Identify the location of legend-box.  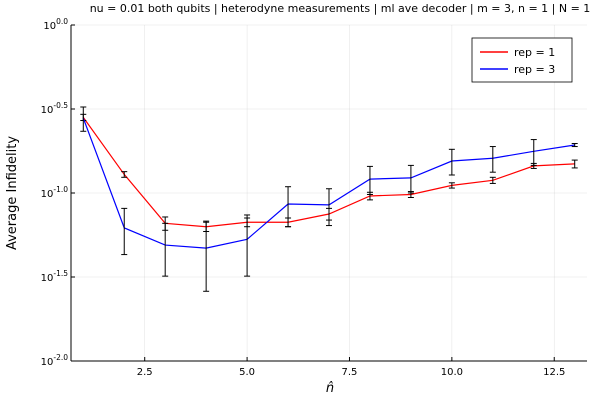
(522, 60).